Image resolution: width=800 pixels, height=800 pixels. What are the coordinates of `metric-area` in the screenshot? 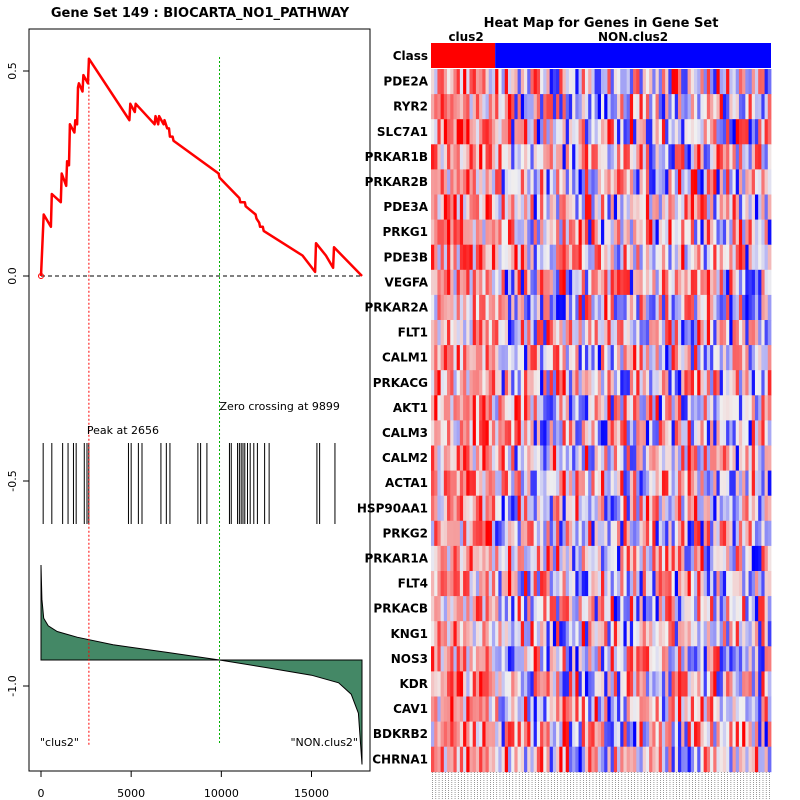 It's located at (201, 664).